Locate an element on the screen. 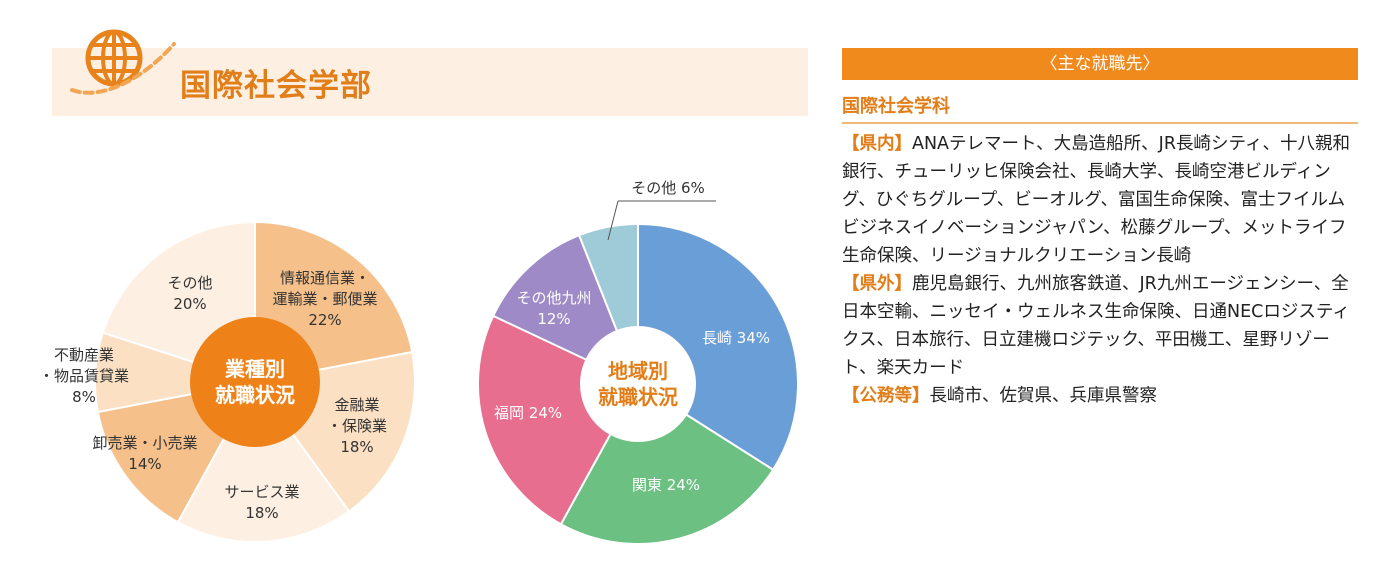  slice-label: 14% is located at coordinates (144, 464).